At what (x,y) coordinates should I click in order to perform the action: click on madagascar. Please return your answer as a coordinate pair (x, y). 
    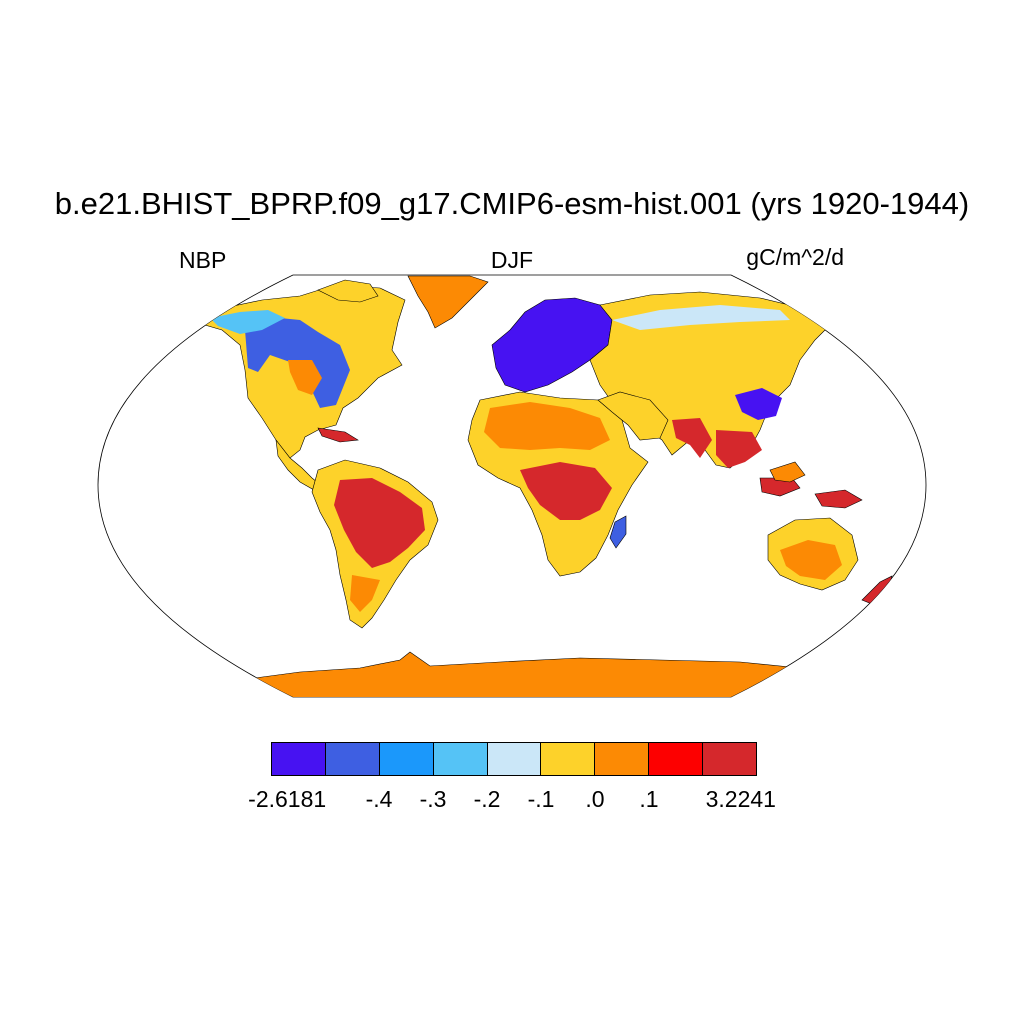
    Looking at the image, I should click on (618, 532).